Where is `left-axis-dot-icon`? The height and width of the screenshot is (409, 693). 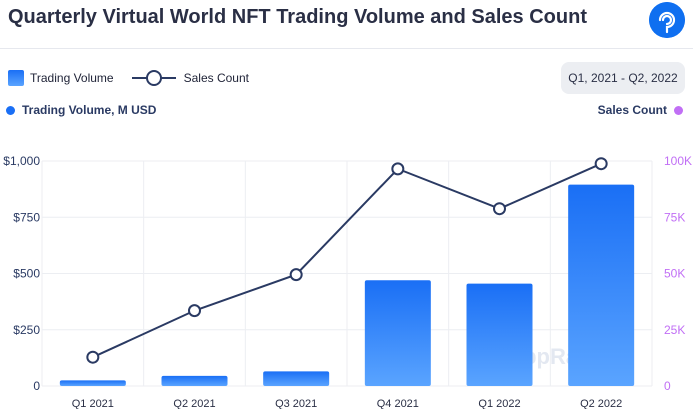
left-axis-dot-icon is located at coordinates (10, 110).